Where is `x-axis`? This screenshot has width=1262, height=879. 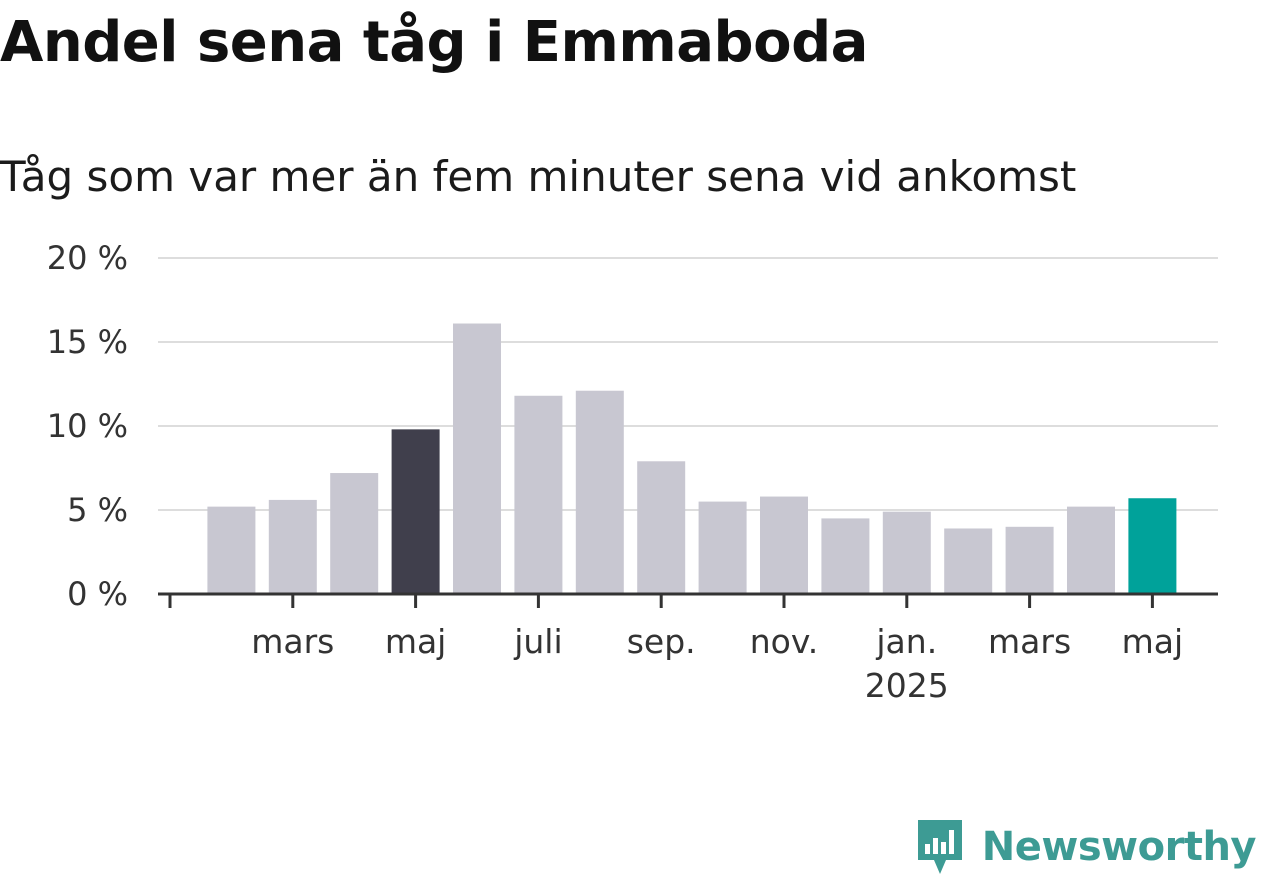
x-axis is located at coordinates (688, 600).